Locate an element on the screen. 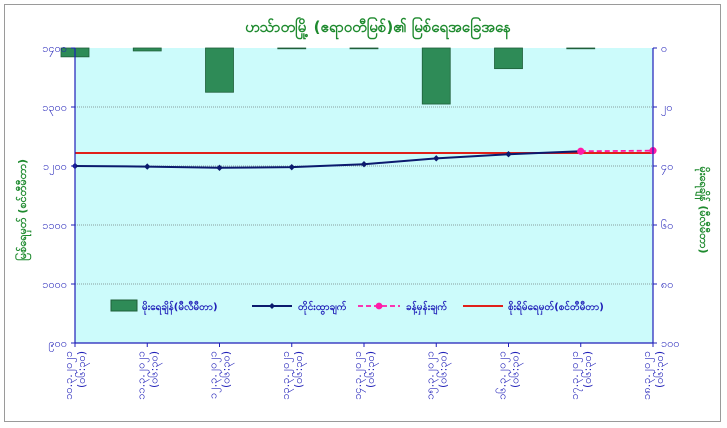 The height and width of the screenshot is (428, 727). legend-marker-forecast is located at coordinates (379, 306).